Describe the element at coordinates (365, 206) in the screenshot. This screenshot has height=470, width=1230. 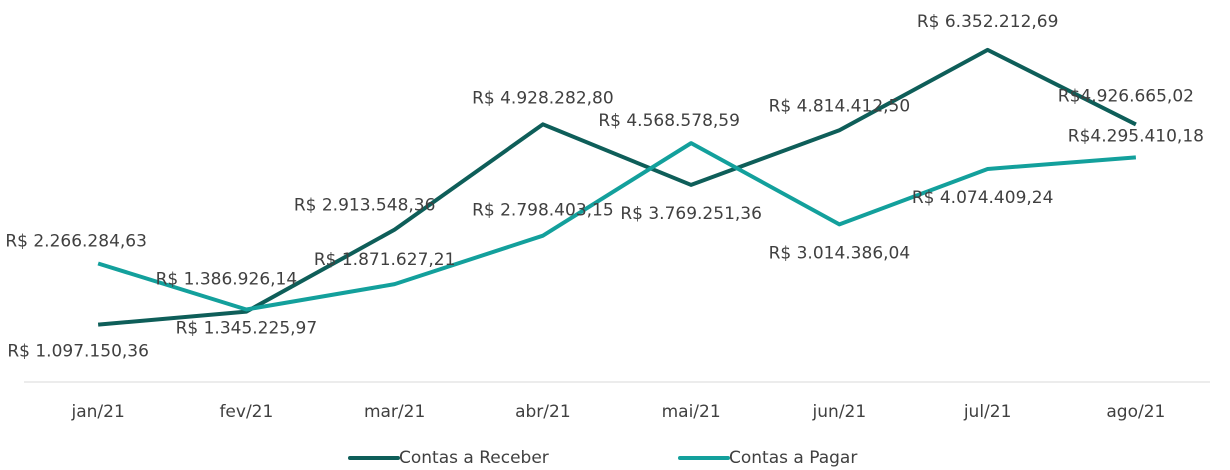
I see `data-label: R$ 2.913.548,36` at that location.